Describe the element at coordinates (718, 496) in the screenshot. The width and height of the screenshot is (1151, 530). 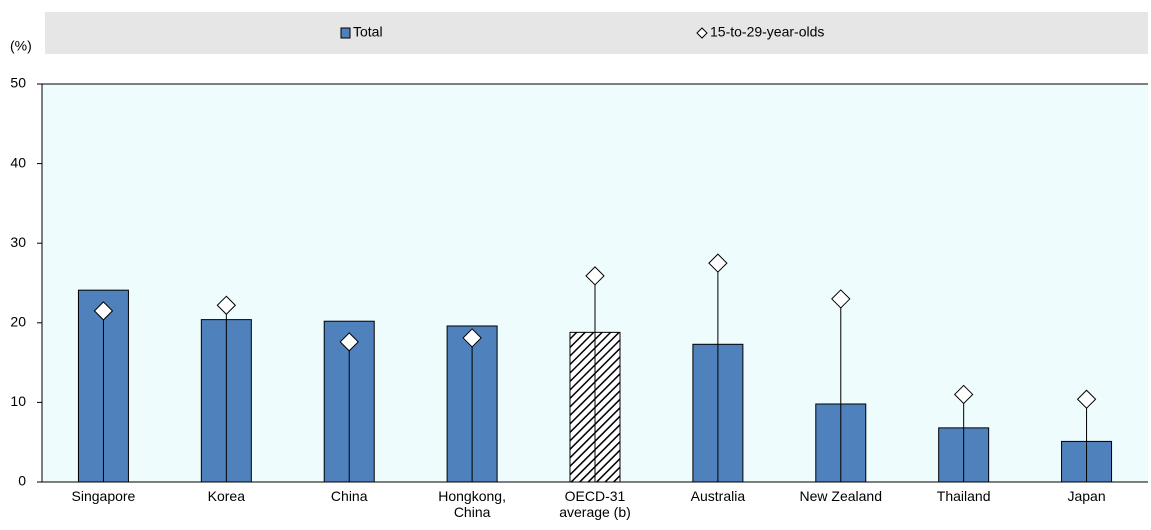
I see `x-tick-label: Australia` at that location.